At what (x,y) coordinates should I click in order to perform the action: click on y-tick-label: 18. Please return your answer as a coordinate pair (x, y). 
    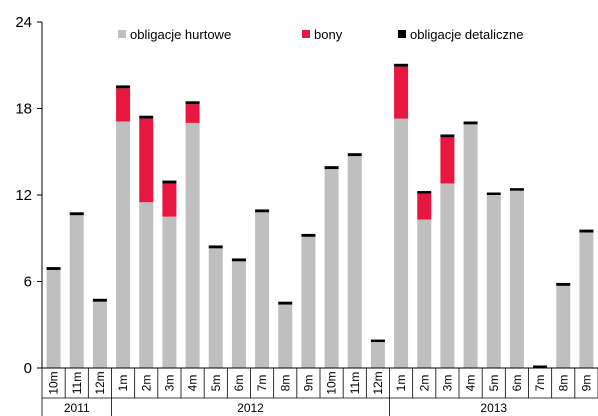
    Looking at the image, I should click on (23, 109).